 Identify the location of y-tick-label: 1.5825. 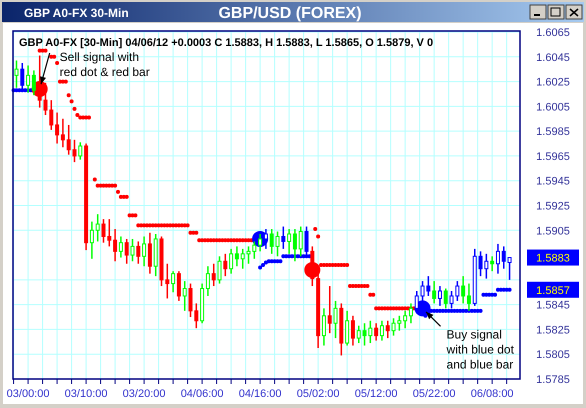
(553, 330).